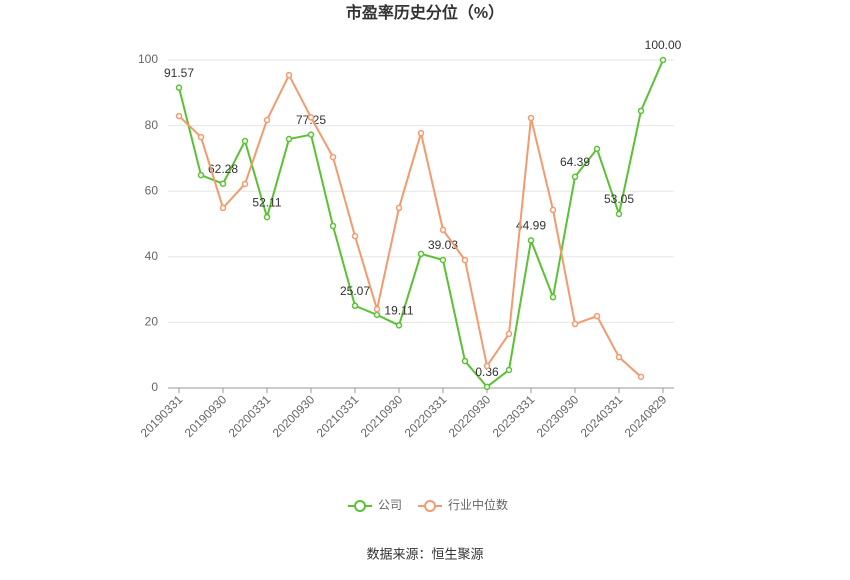  I want to click on x-tick-label: 20200331, so click(250, 416).